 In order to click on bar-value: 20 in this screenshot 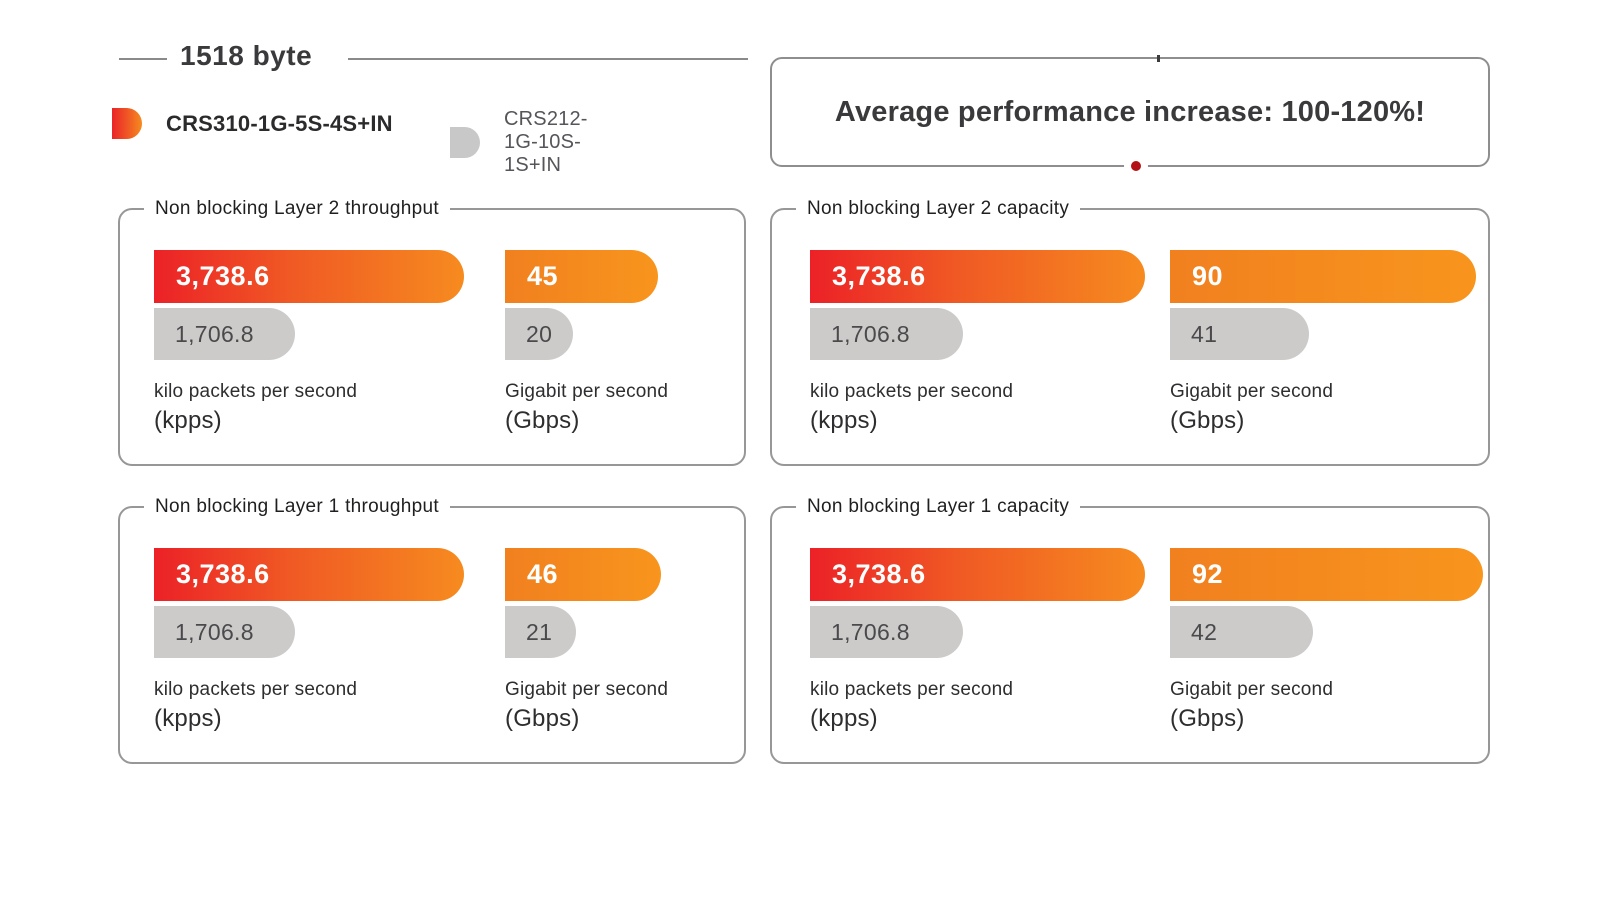, I will do `click(539, 333)`.